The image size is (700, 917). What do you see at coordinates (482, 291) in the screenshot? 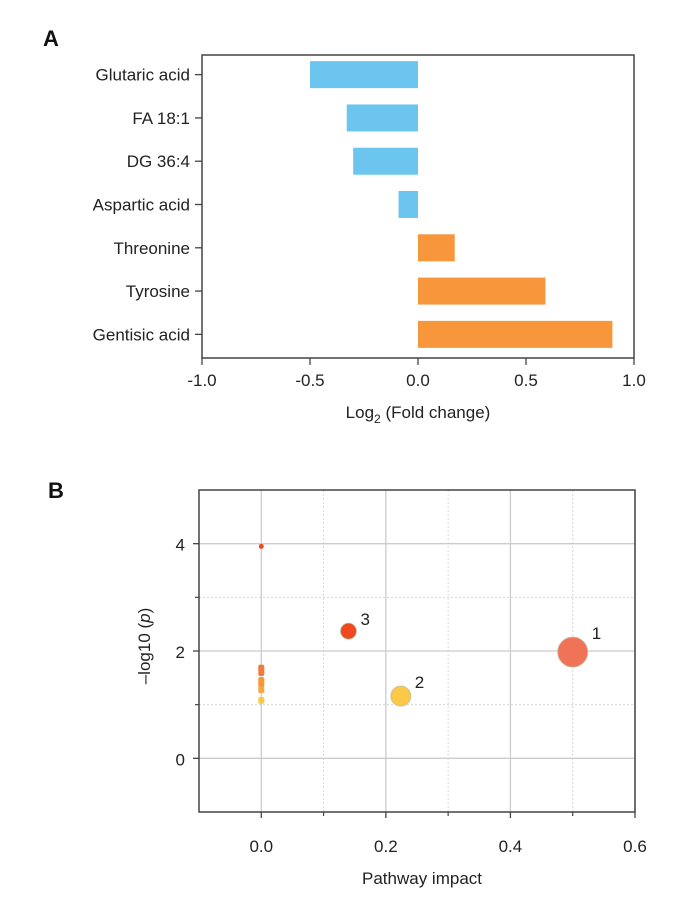
I see `bar-tyrosine` at bounding box center [482, 291].